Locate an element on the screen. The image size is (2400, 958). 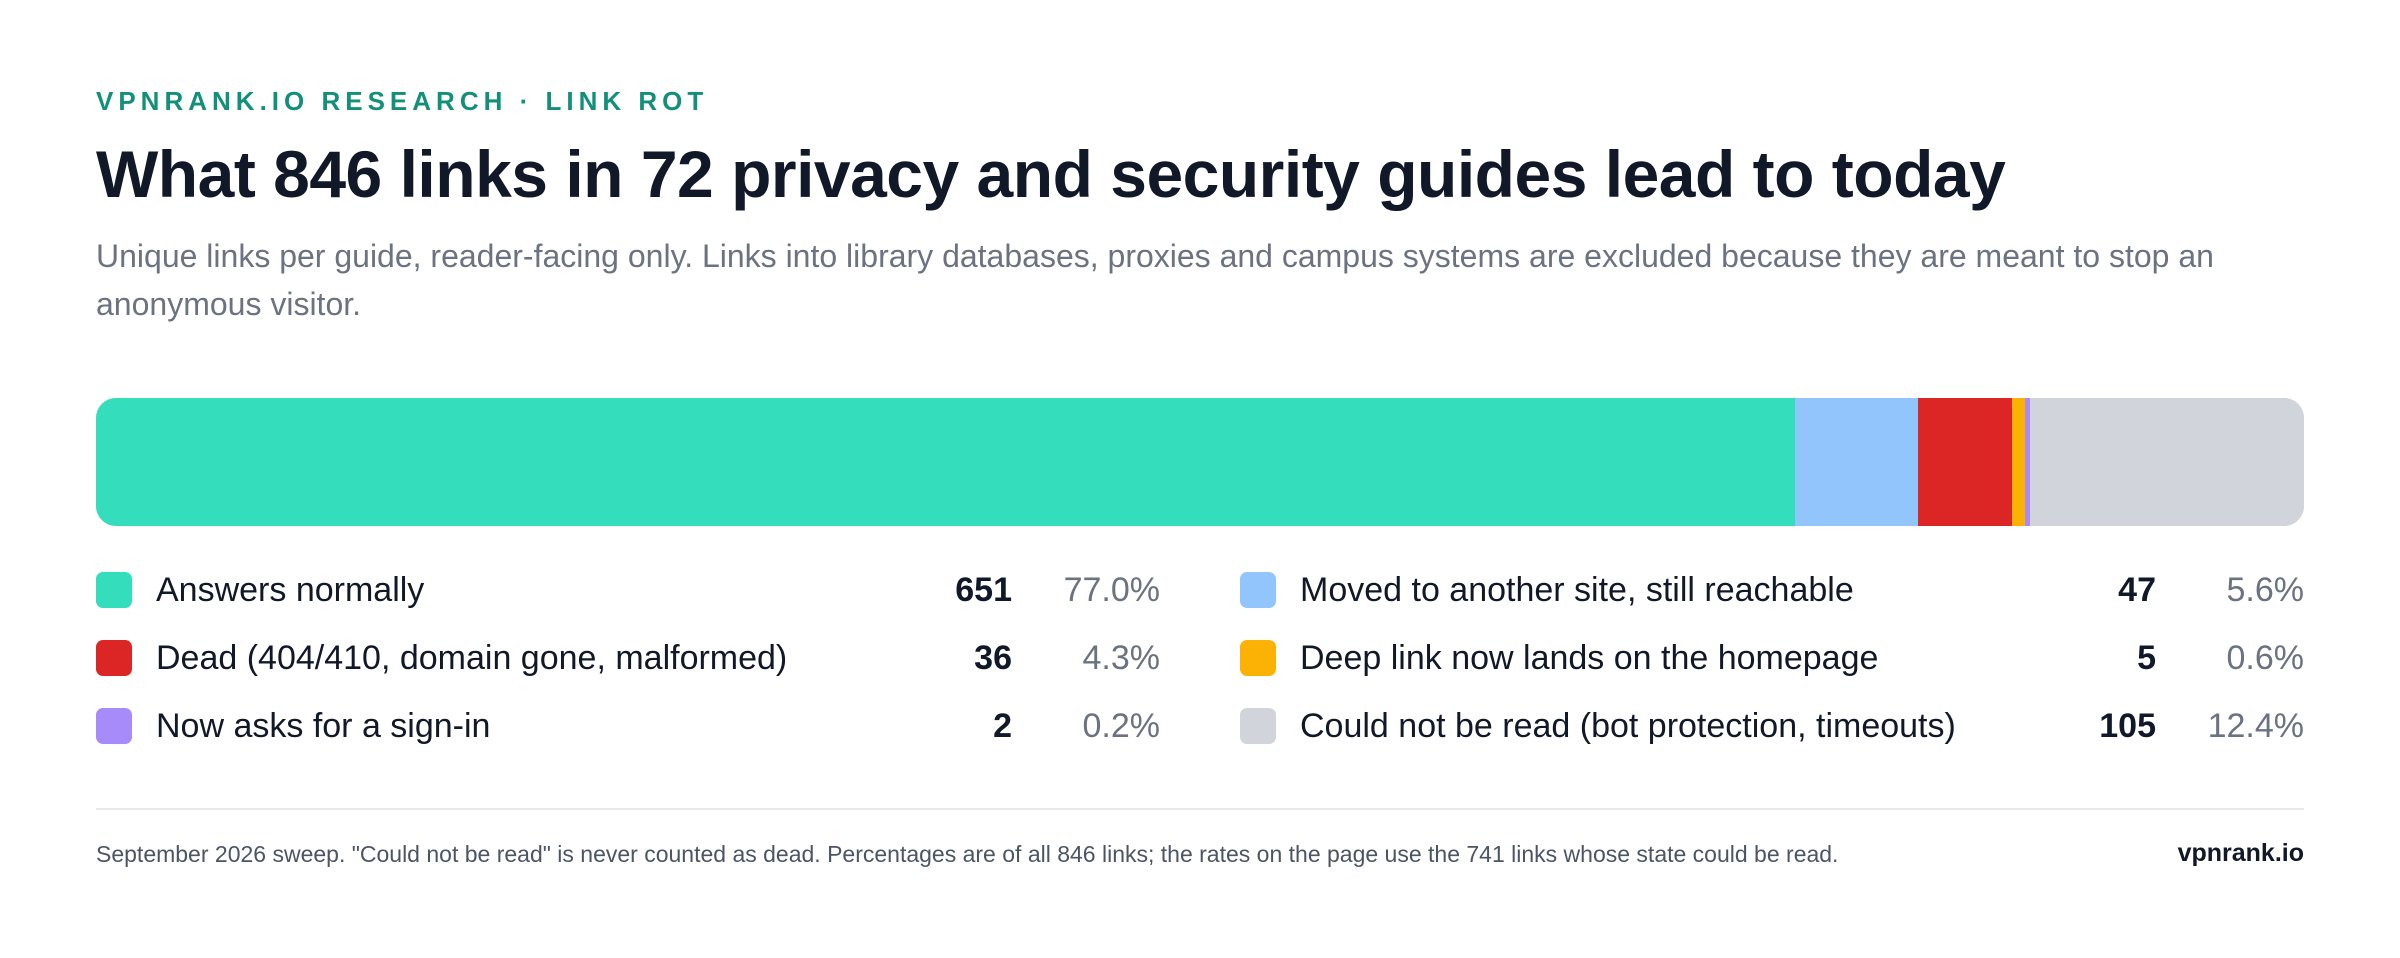
legend-percent: 77.0% is located at coordinates (1111, 590).